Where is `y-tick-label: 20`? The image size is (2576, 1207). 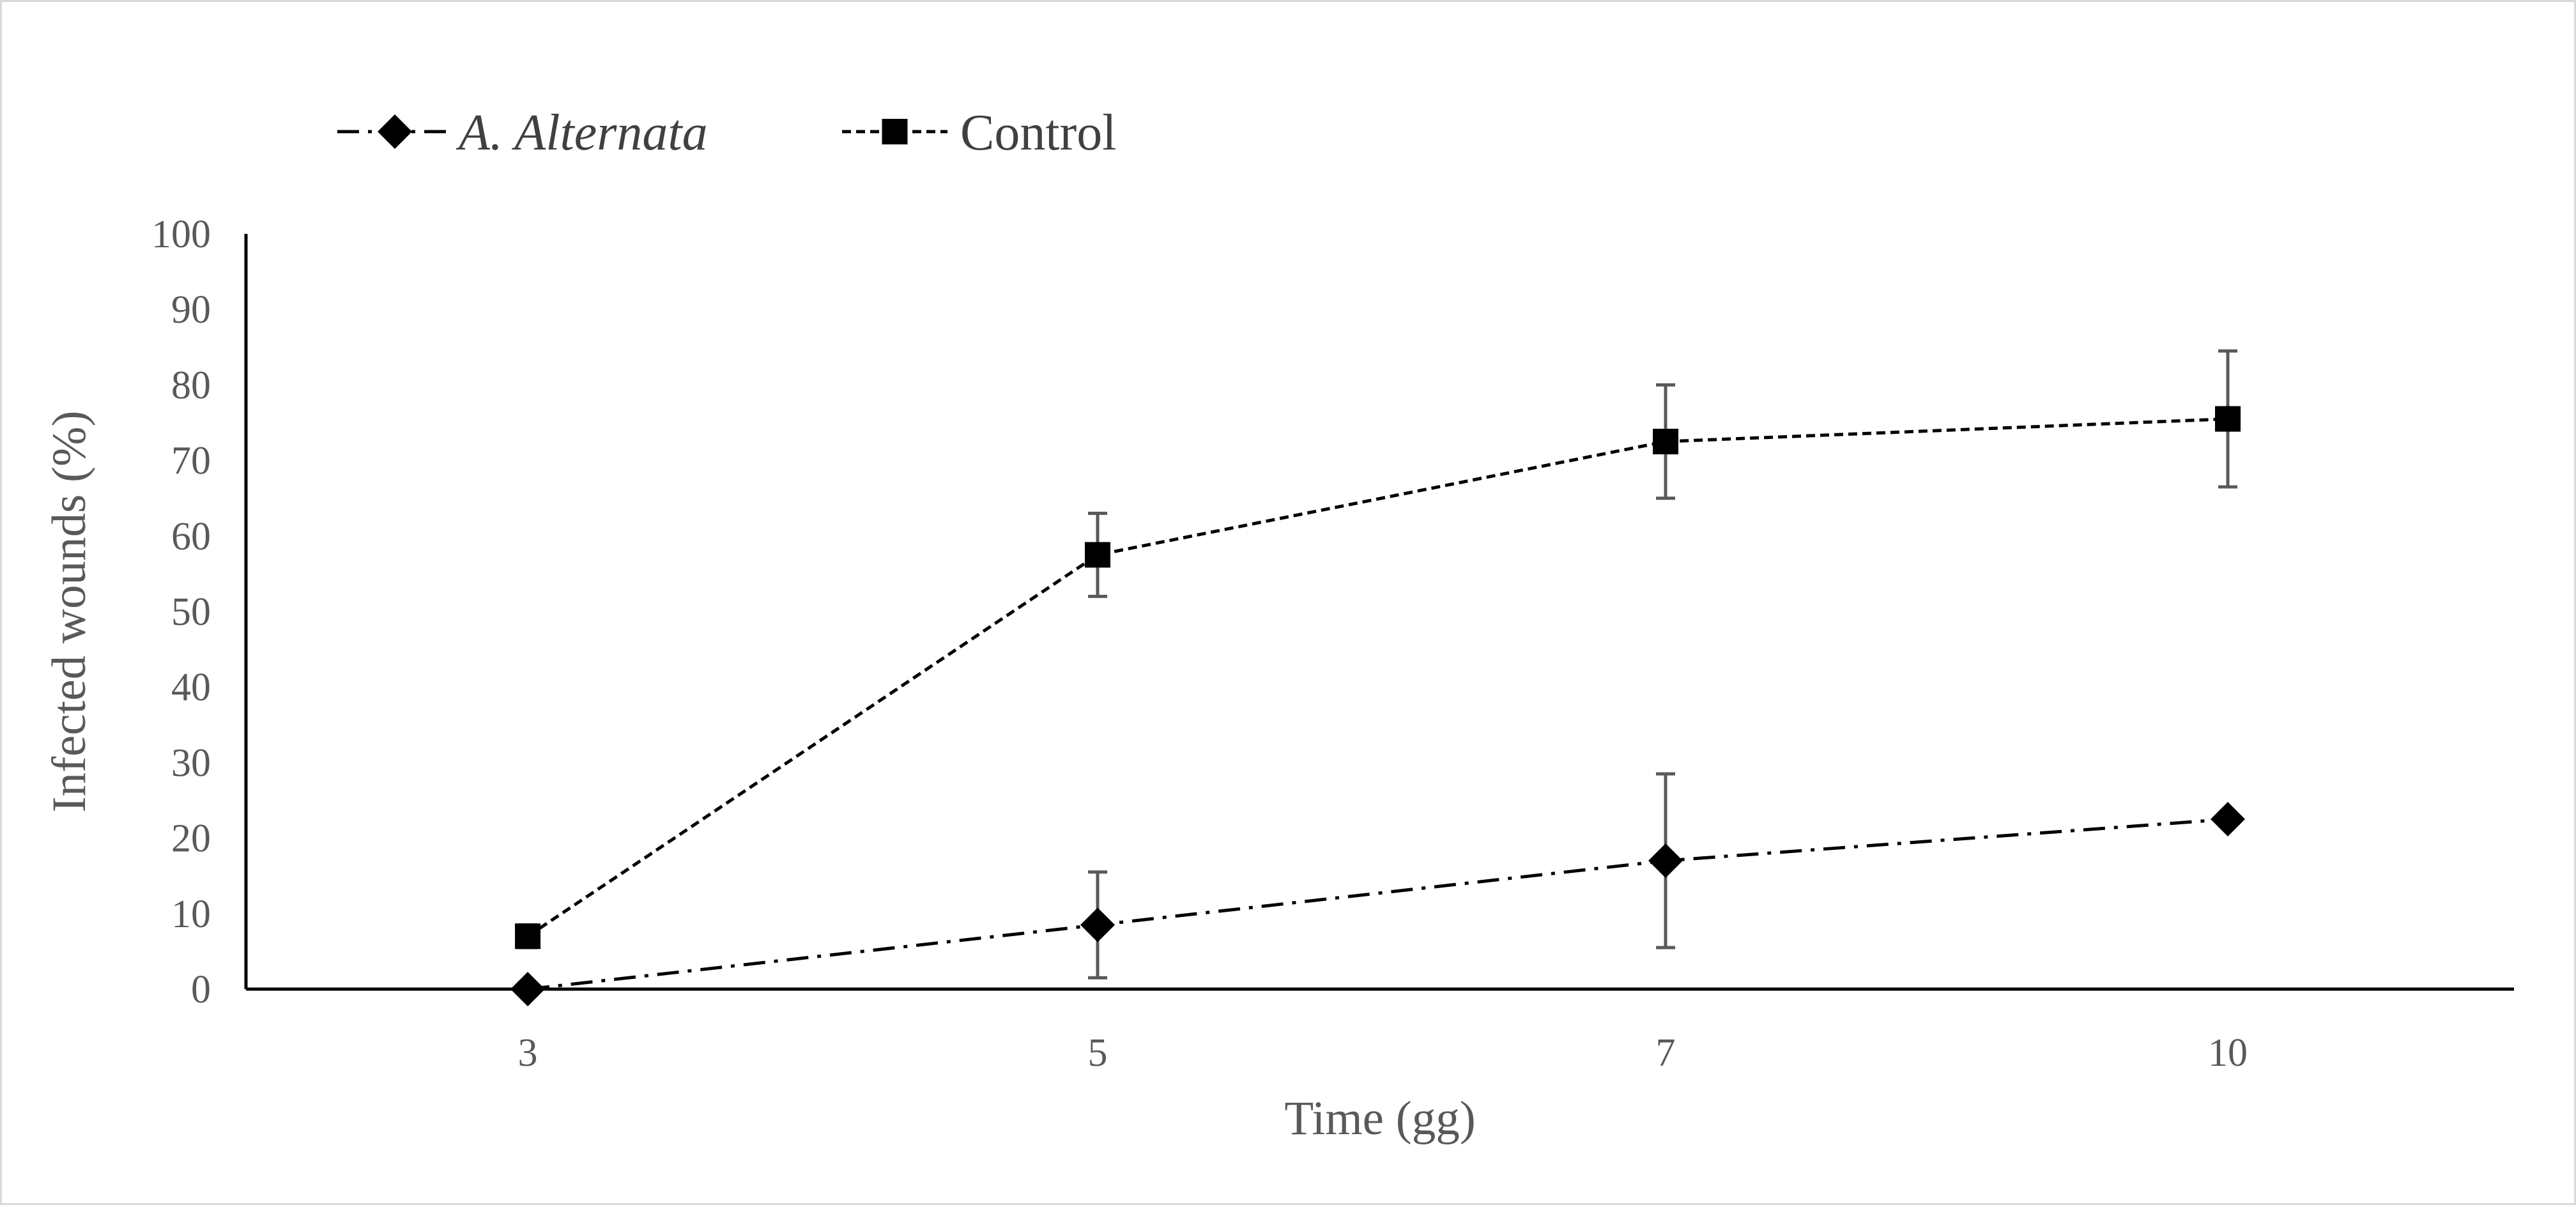 y-tick-label: 20 is located at coordinates (191, 839).